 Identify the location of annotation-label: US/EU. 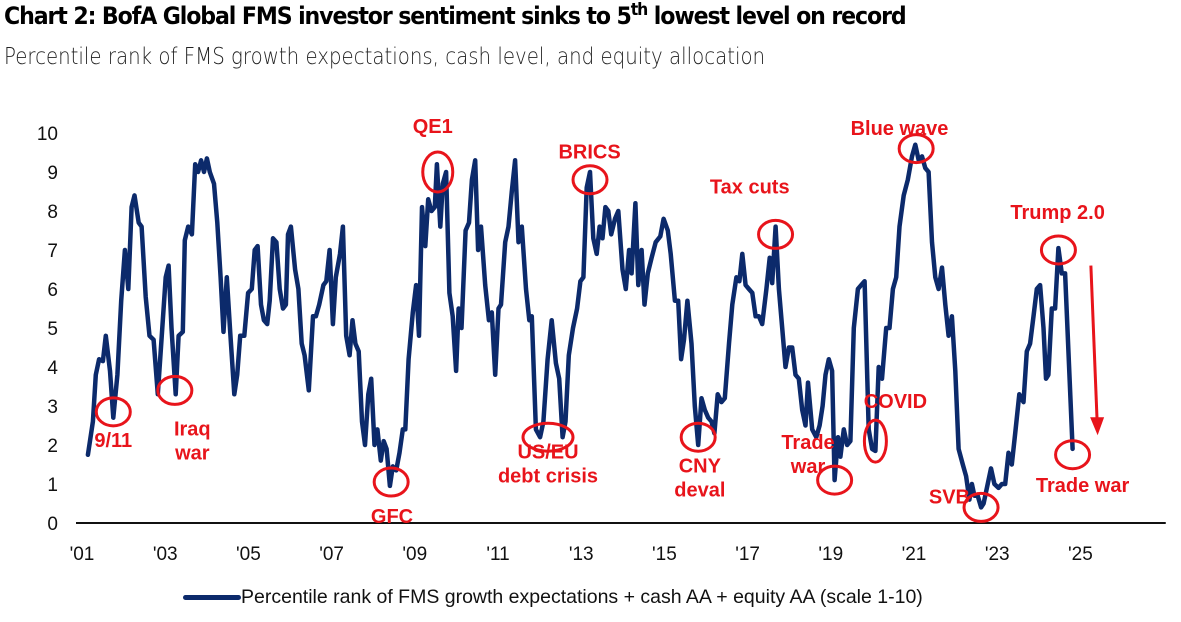
(547, 453).